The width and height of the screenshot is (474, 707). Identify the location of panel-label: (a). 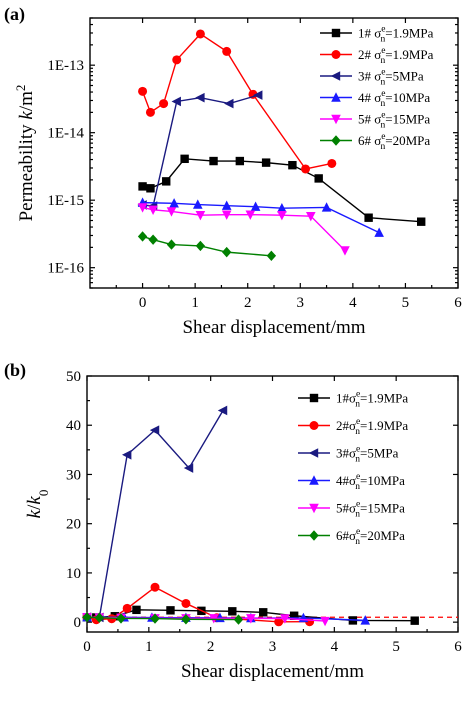
(14, 14).